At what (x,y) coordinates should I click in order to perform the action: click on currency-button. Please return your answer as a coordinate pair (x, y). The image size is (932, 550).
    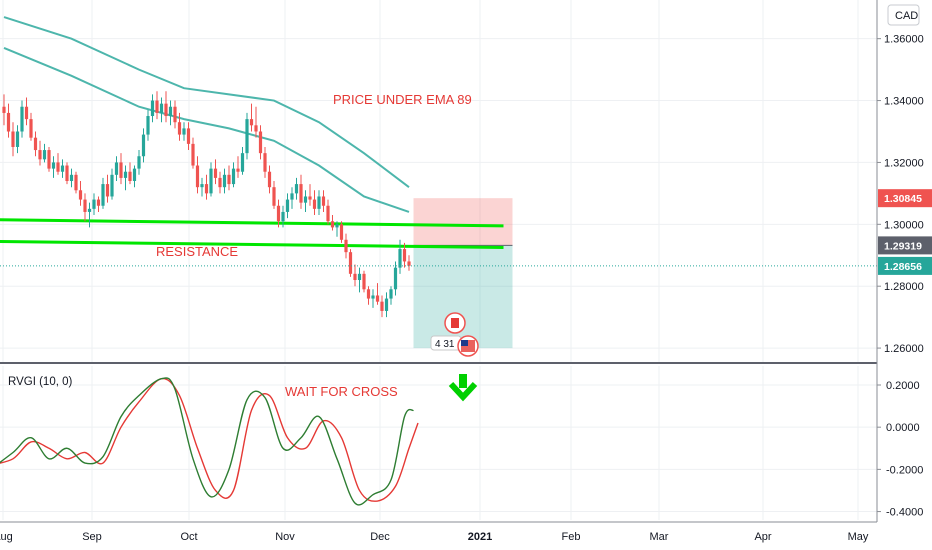
    Looking at the image, I should click on (903, 15).